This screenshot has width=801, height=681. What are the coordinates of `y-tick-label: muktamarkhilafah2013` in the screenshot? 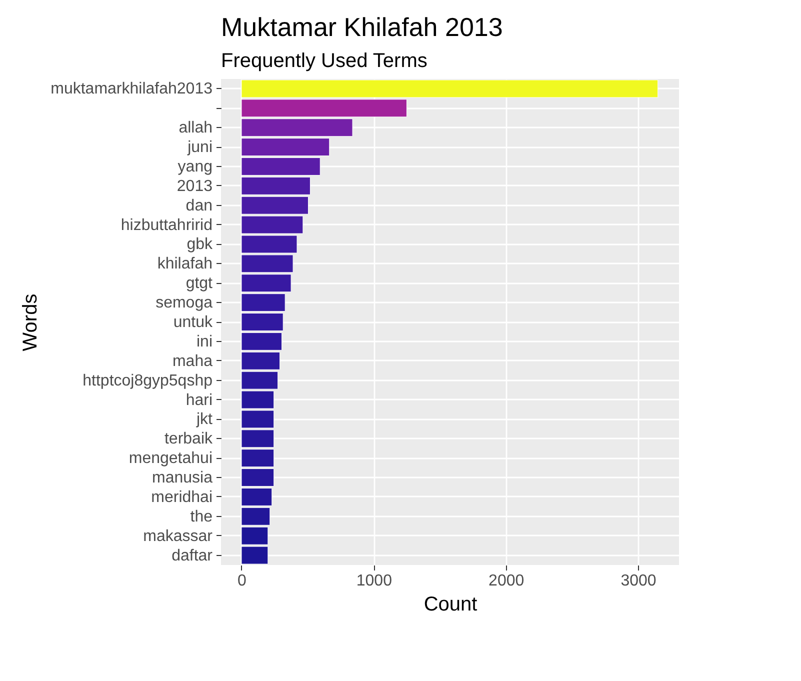 It's located at (131, 89).